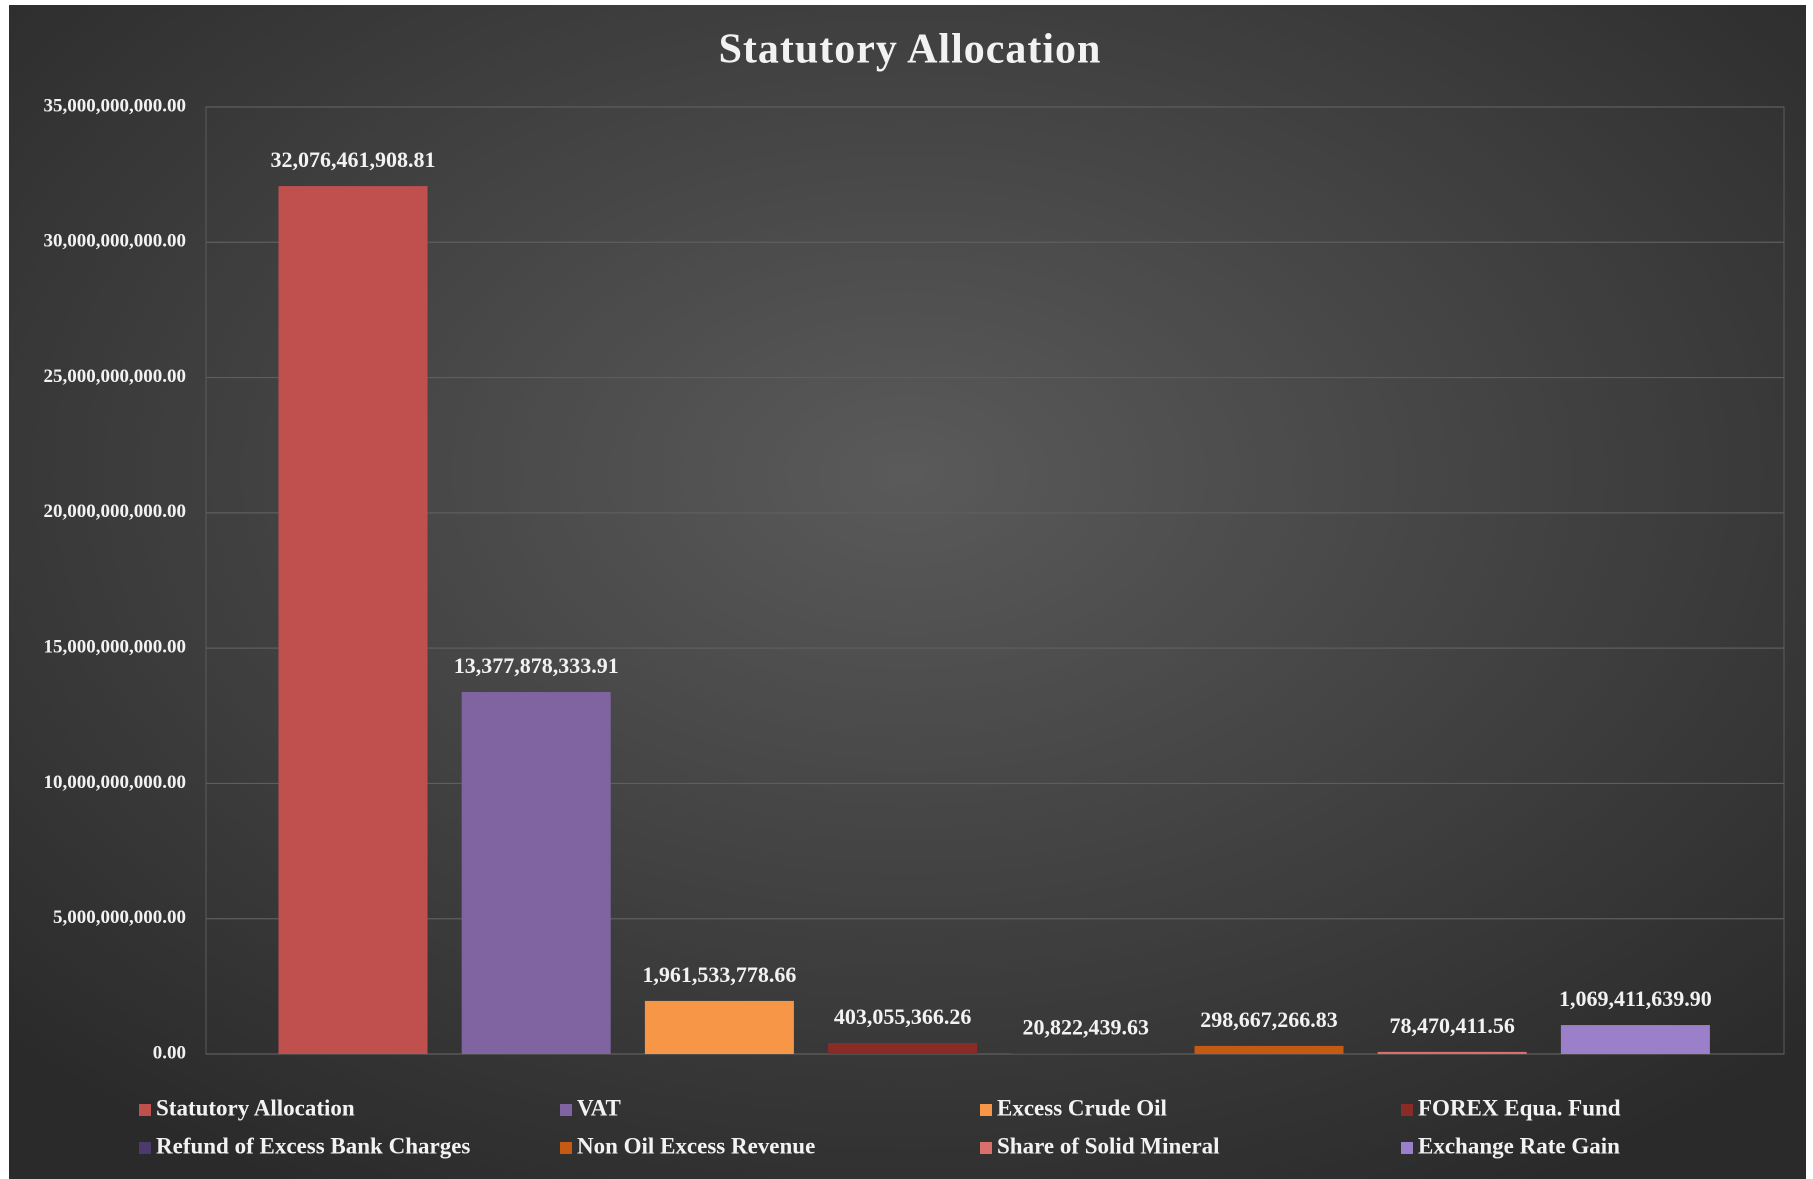 This screenshot has width=1813, height=1179. What do you see at coordinates (1519, 1107) in the screenshot?
I see `legend-label: FOREX Equa. Fund` at bounding box center [1519, 1107].